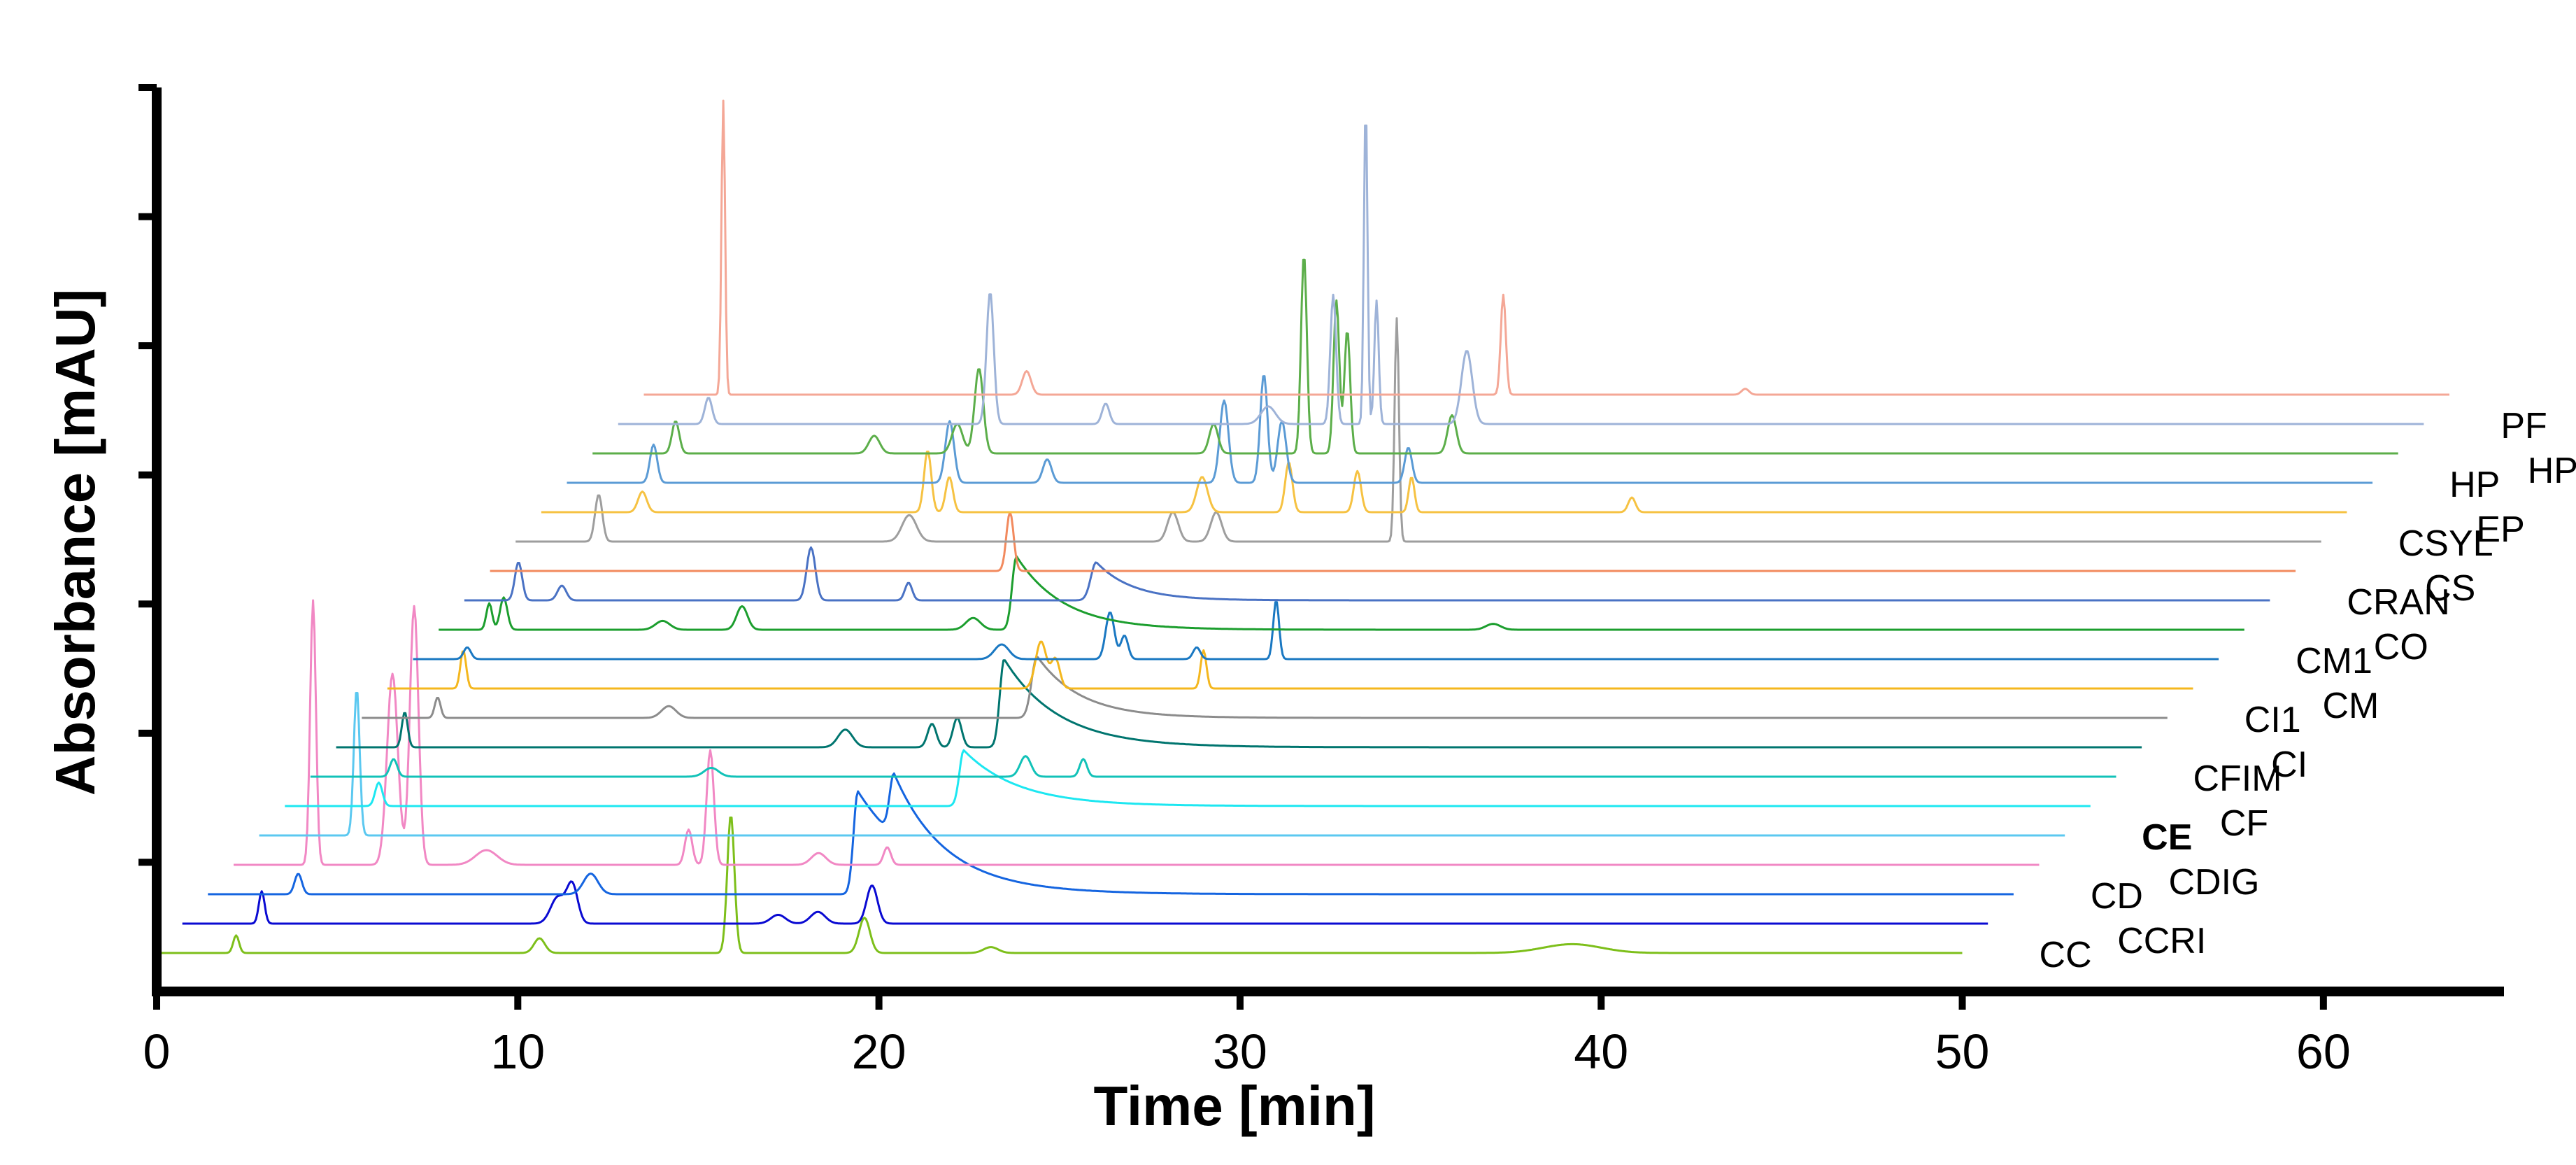 Image resolution: width=2576 pixels, height=1165 pixels. I want to click on trace-label-ep: EP, so click(2500, 529).